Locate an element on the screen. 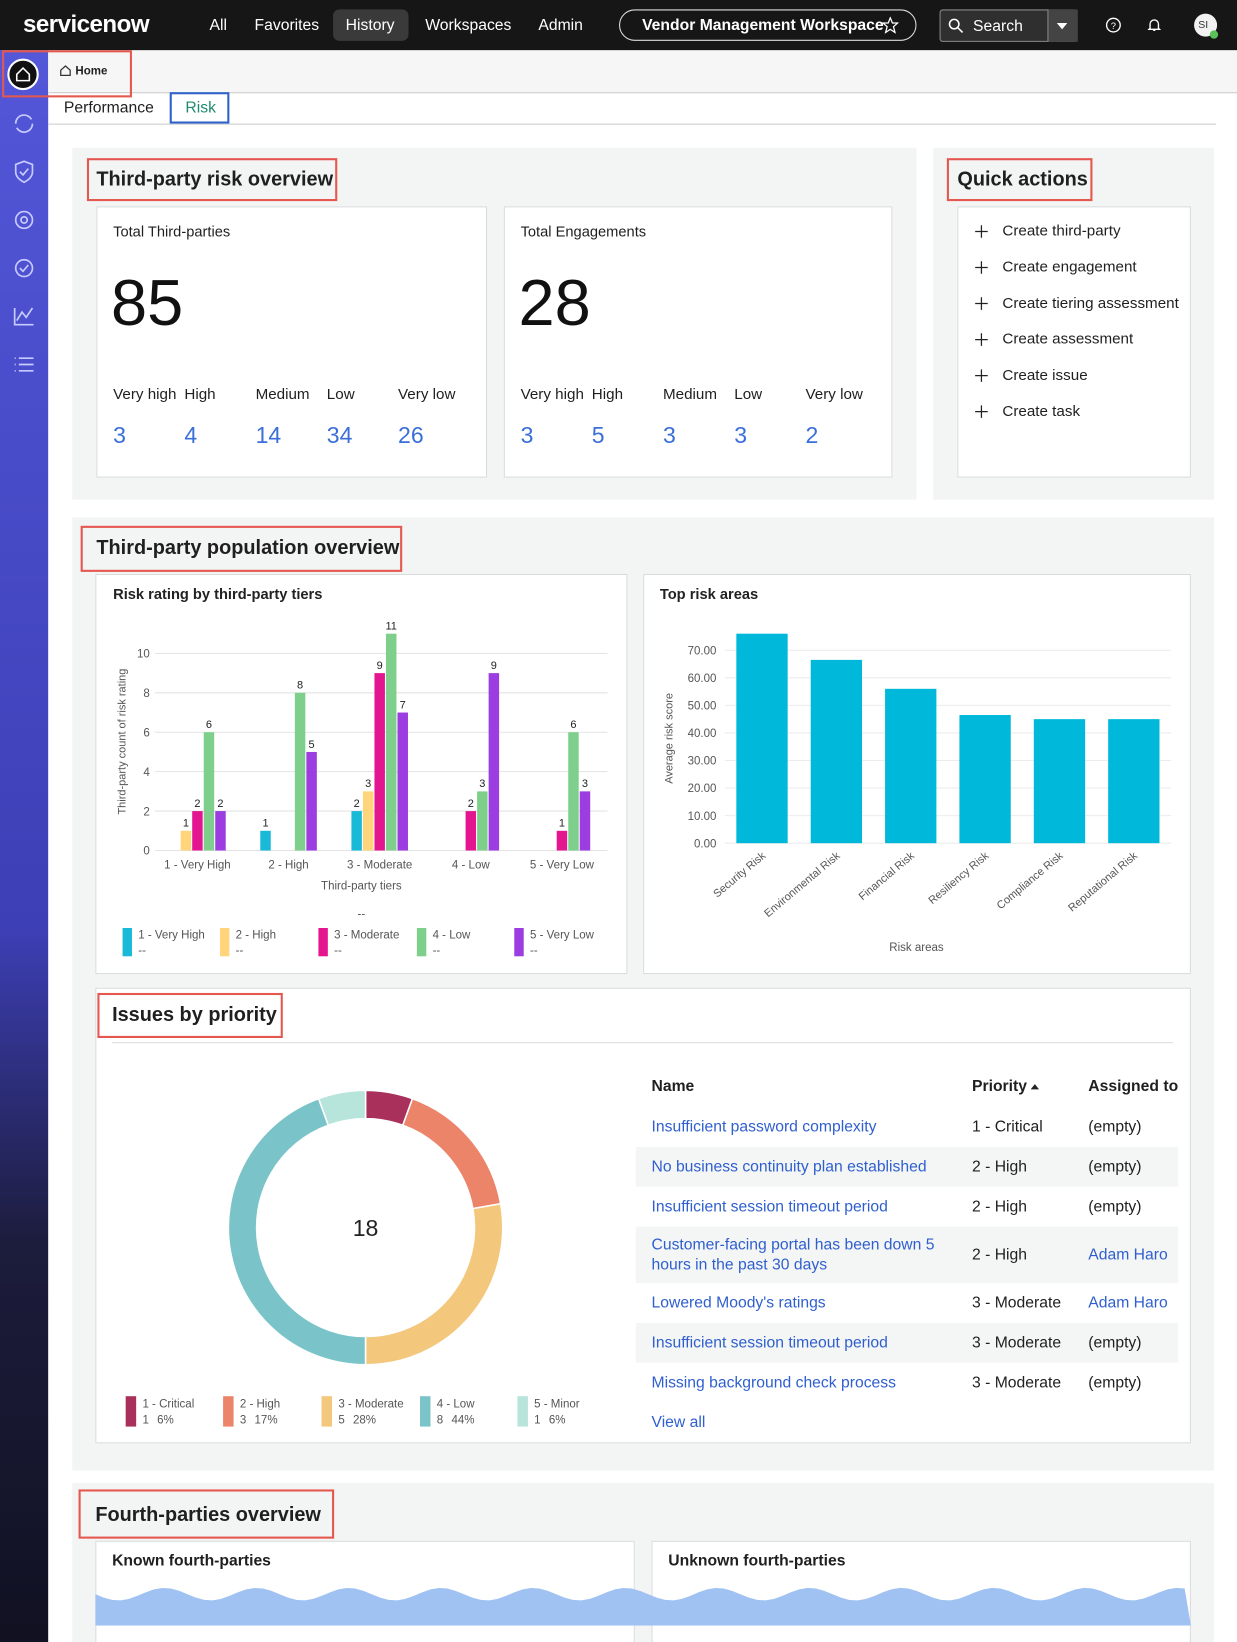  section-title: Third-party risk overview is located at coordinates (215, 179).